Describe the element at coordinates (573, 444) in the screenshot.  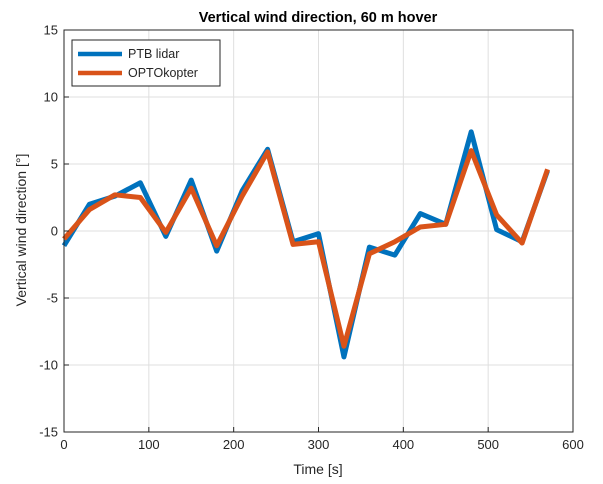
I see `x-tick-label: 600` at that location.